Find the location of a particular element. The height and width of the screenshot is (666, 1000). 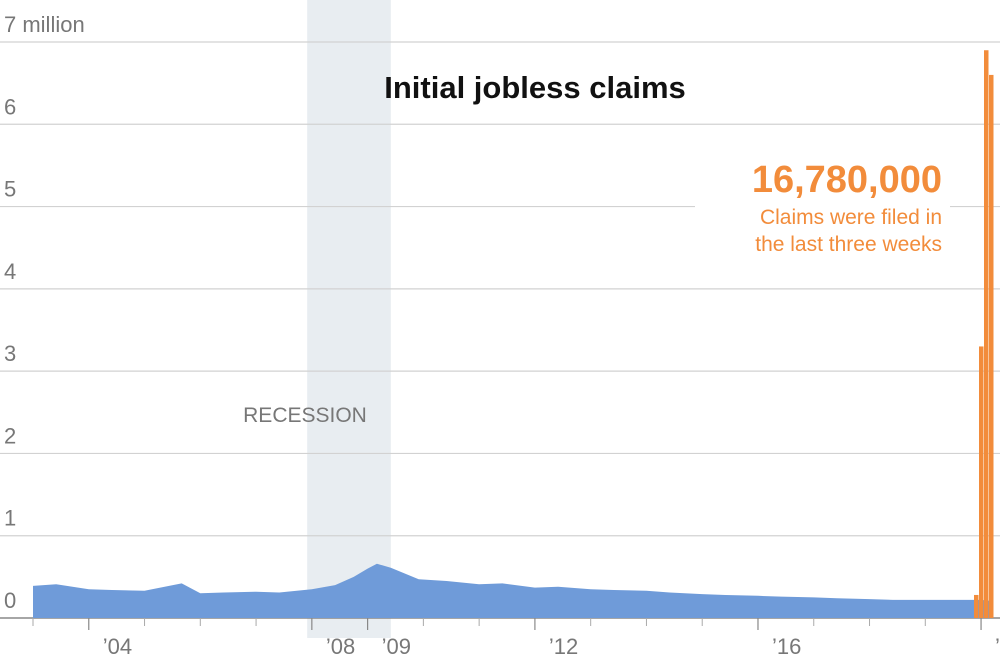

claims-area-path is located at coordinates (512, 590).